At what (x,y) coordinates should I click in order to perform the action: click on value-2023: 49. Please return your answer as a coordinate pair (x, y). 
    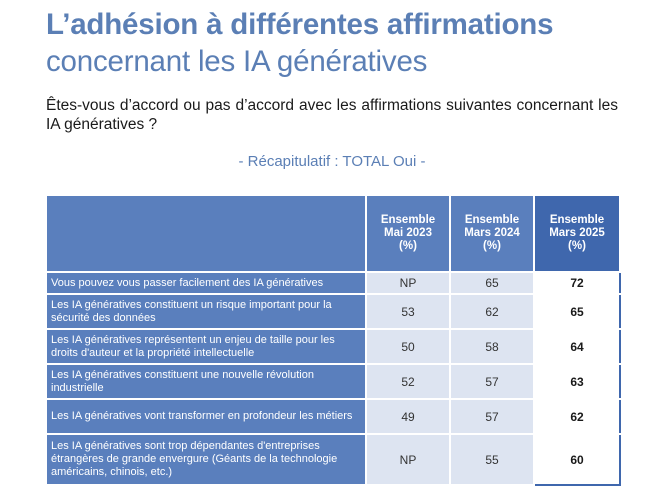
    Looking at the image, I should click on (408, 416).